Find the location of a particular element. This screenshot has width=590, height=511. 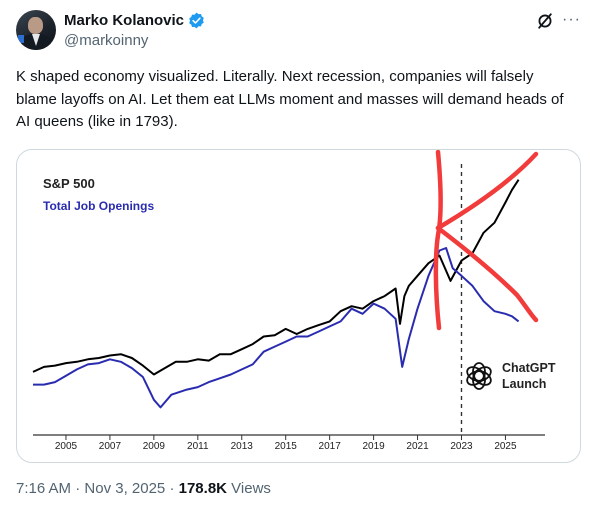

chatgpt-logo is located at coordinates (479, 376).